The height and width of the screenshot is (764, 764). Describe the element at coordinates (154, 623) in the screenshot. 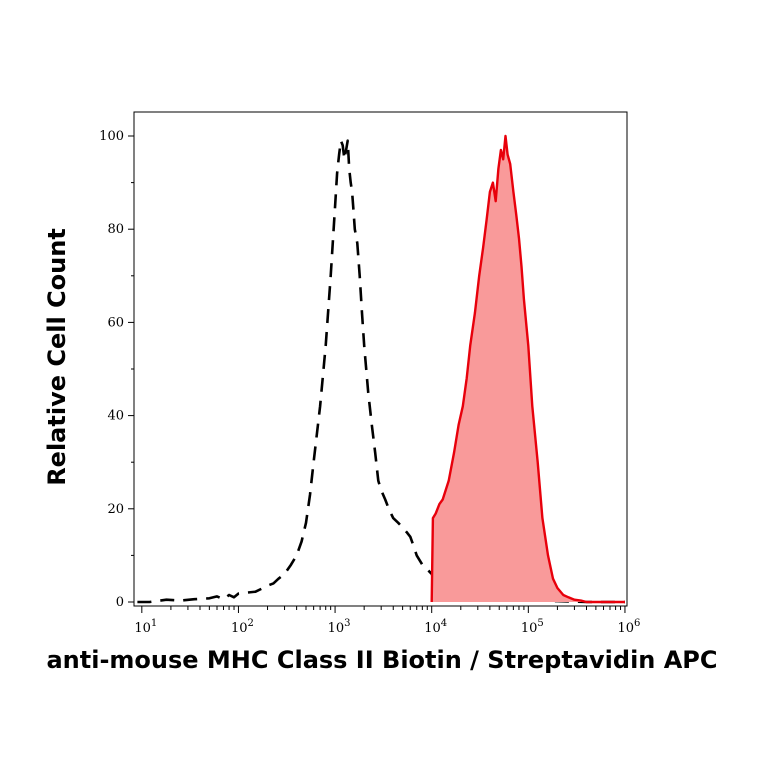

I see `x-tick-exponent: 1` at that location.